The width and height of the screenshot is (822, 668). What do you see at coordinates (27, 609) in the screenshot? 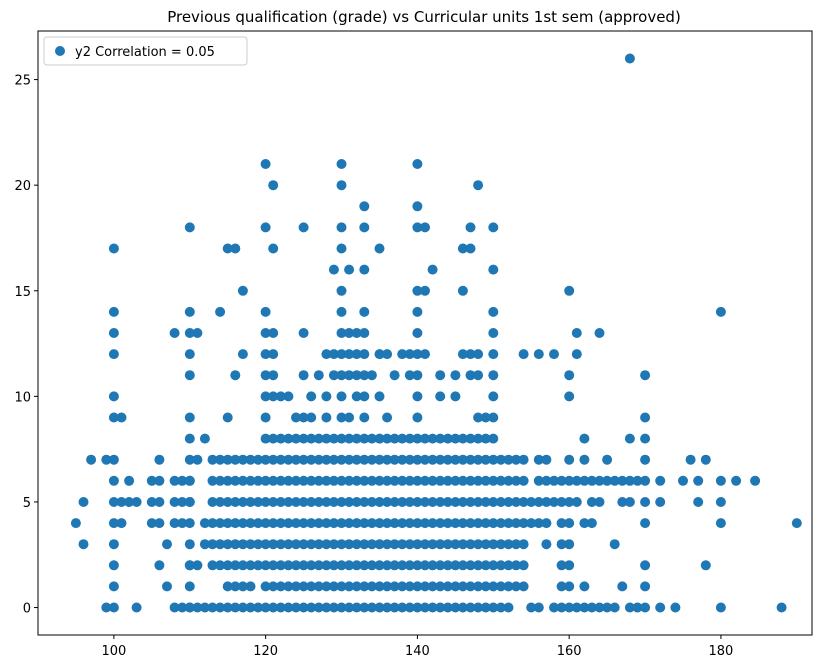
I see `y-tick-label: 0` at bounding box center [27, 609].